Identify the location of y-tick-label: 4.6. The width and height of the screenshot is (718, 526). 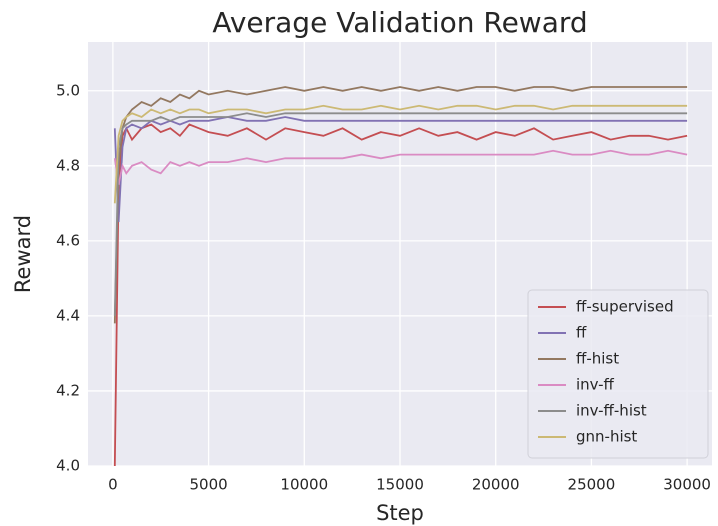
(68, 240).